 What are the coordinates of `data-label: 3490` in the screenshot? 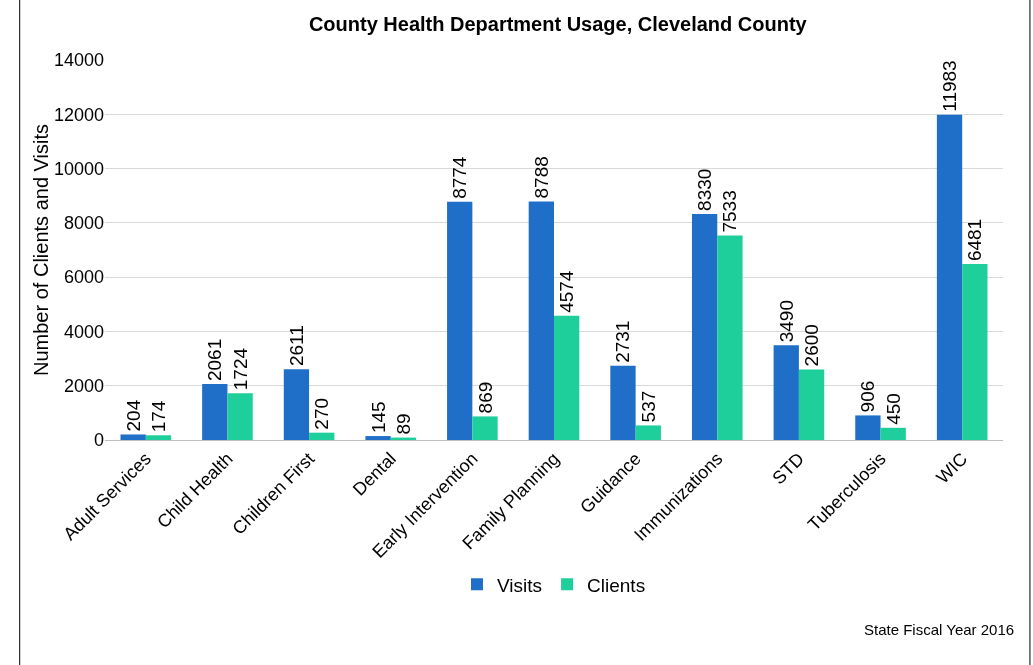 It's located at (786, 321).